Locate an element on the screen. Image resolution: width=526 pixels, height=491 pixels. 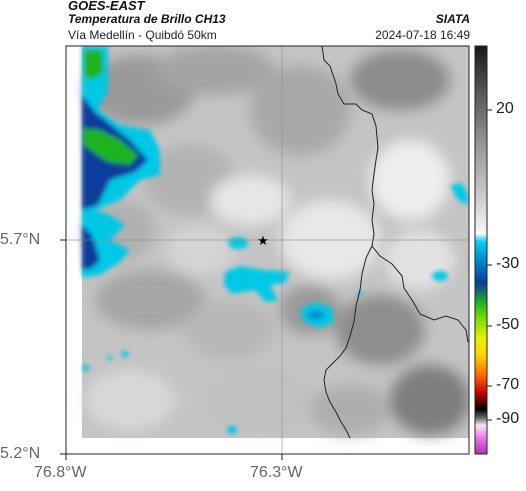
satellite-title: GOES-EAST is located at coordinates (106, 6).